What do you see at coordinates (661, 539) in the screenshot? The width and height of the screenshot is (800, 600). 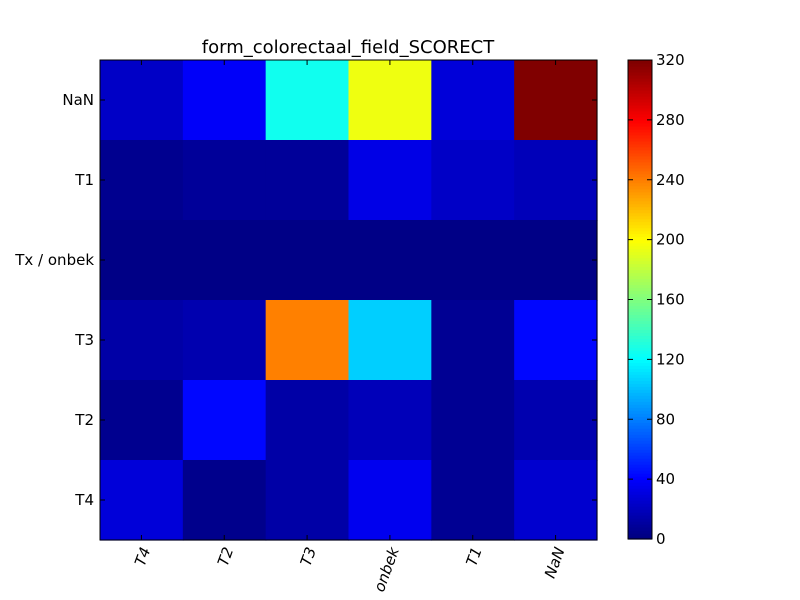 I see `colorbar-tick-label: 0` at bounding box center [661, 539].